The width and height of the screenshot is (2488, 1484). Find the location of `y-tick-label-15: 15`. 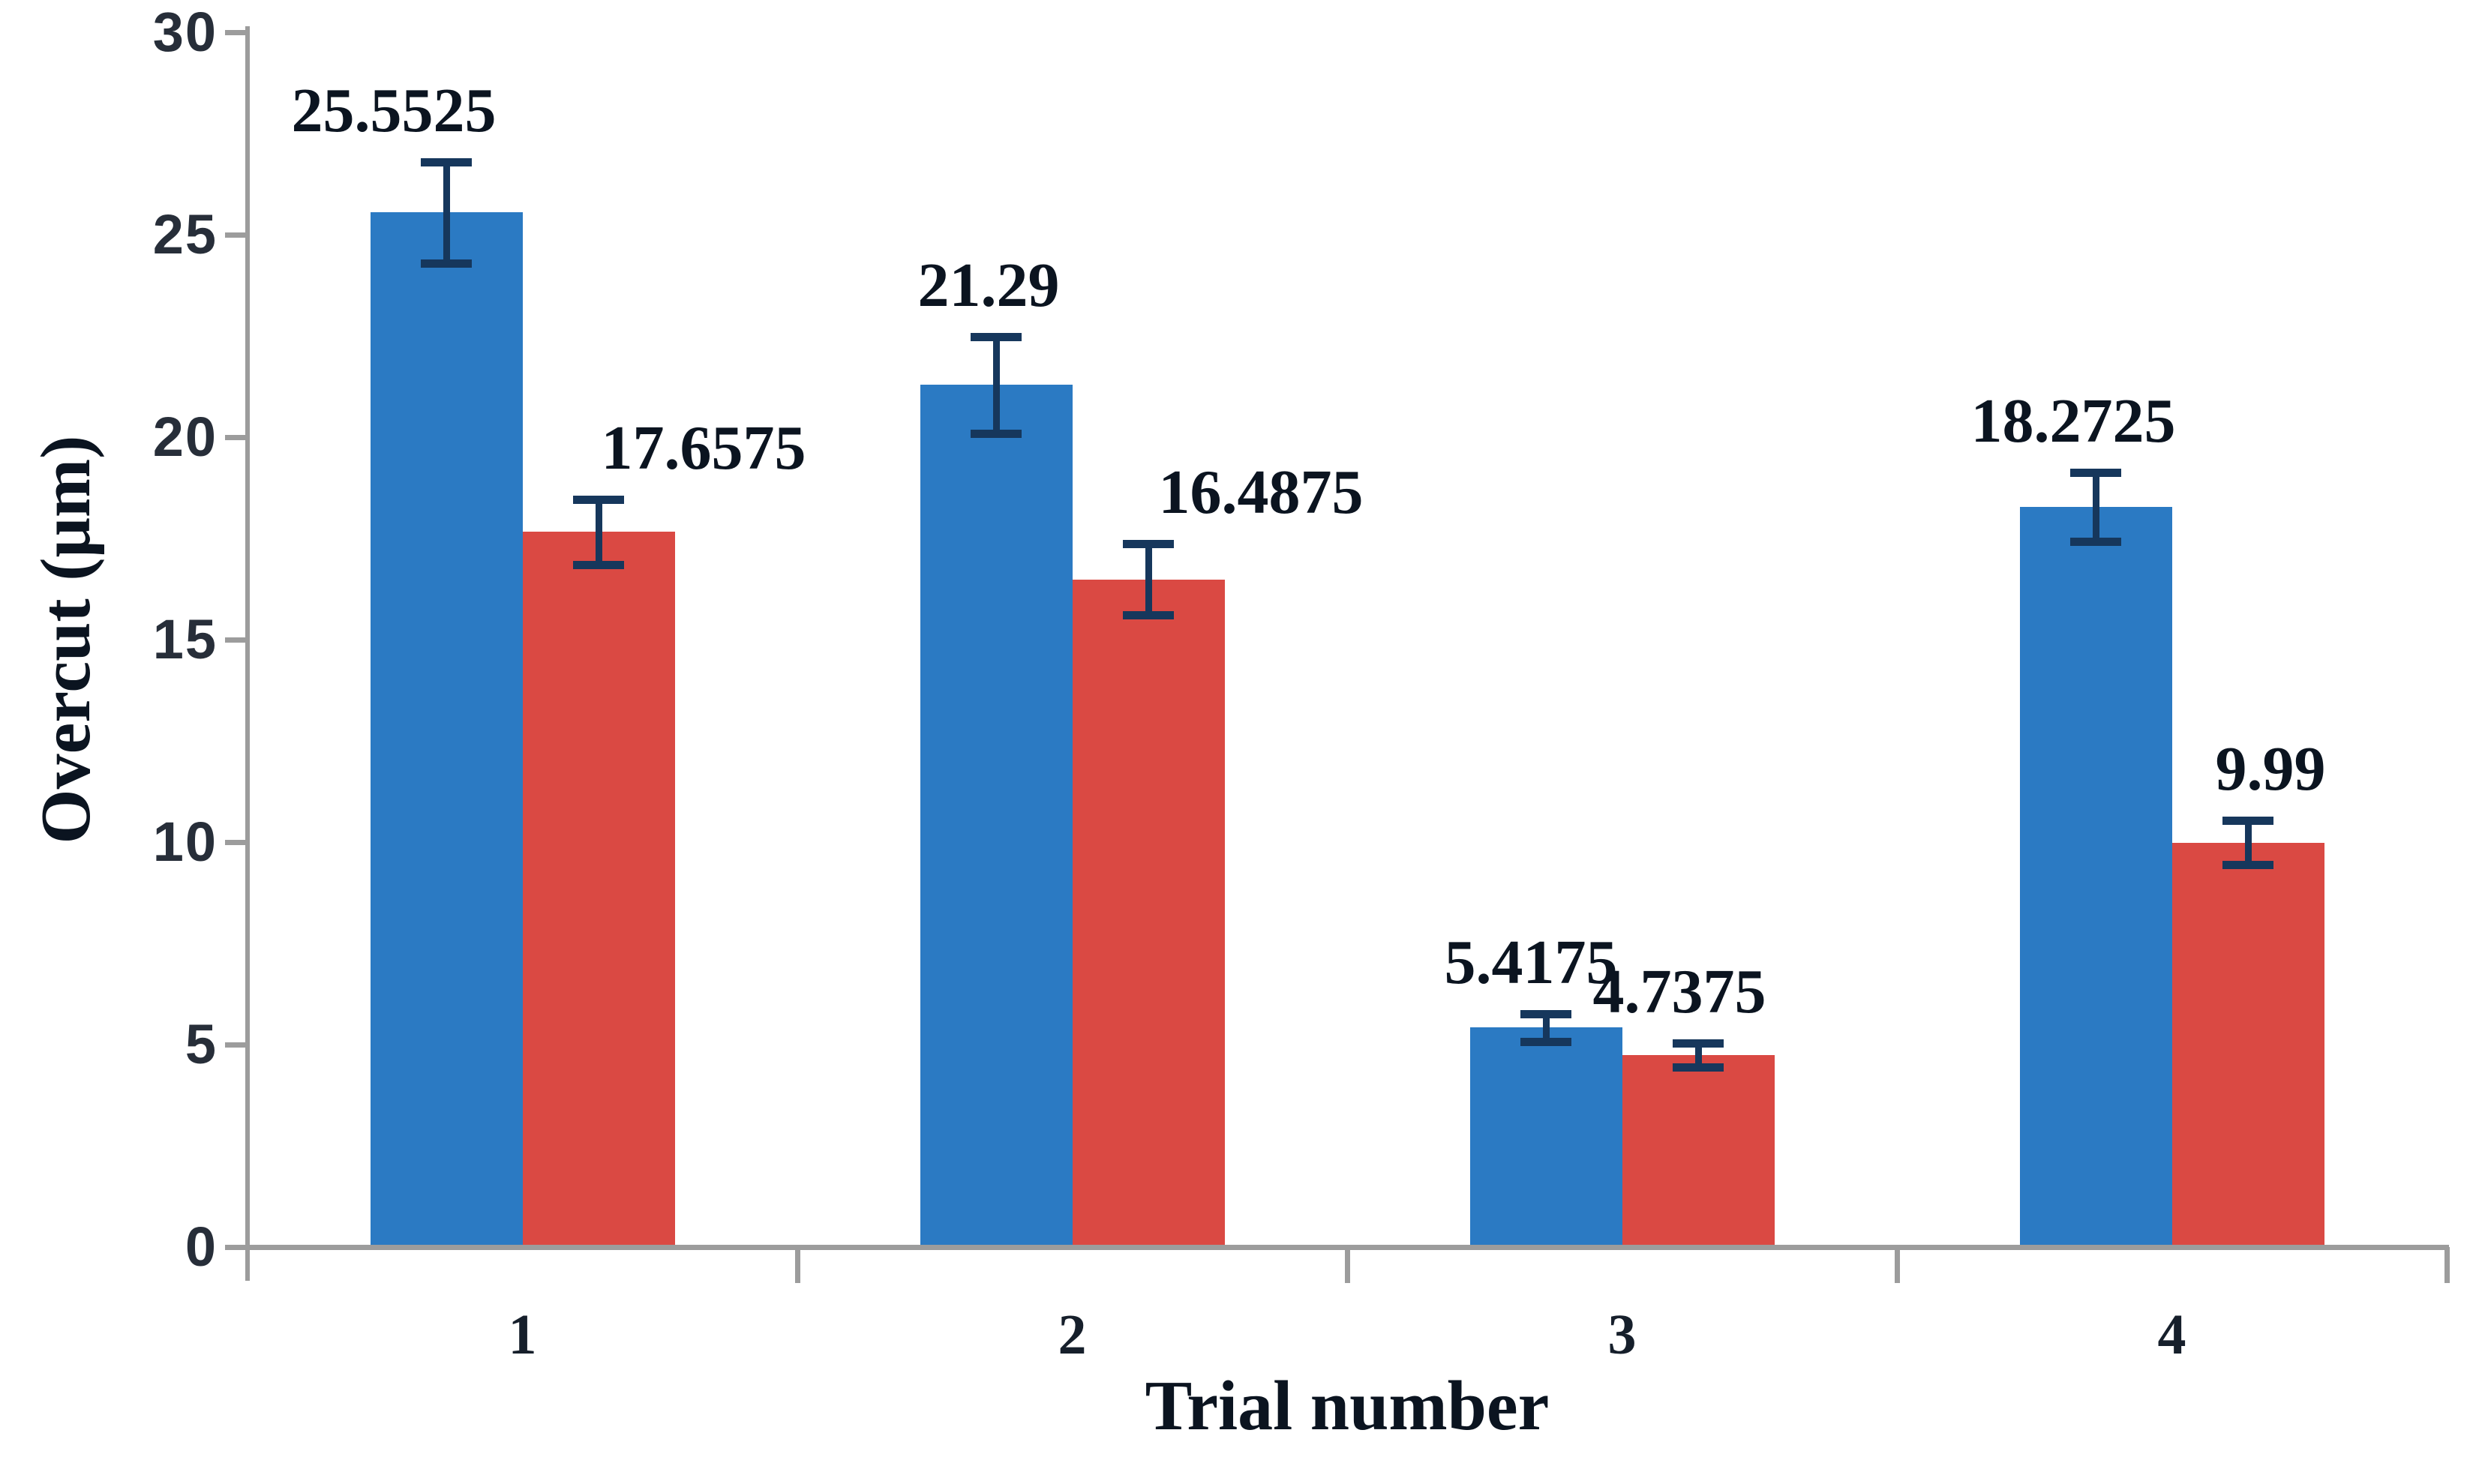

y-tick-label-15: 15 is located at coordinates (185, 639).